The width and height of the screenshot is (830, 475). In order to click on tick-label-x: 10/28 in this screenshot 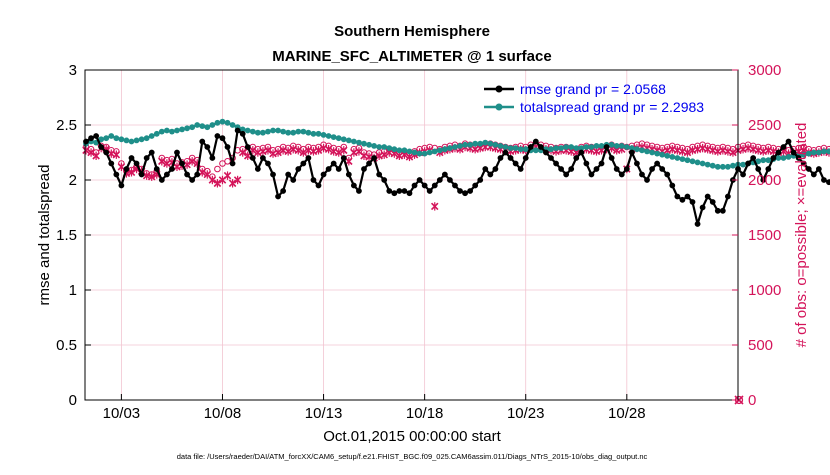, I will do `click(627, 413)`.